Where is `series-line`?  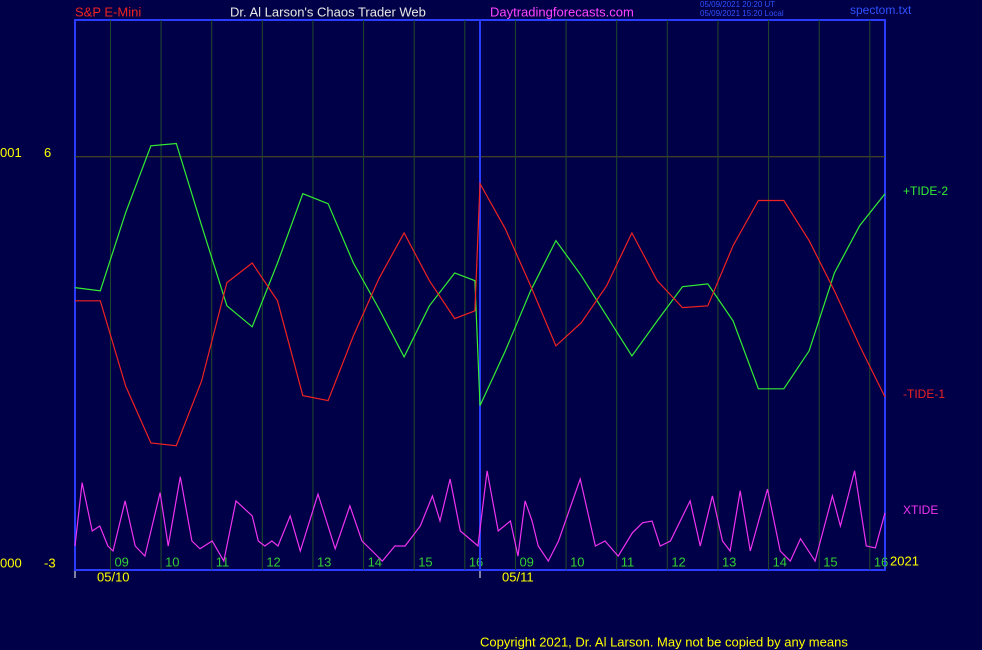
series-line is located at coordinates (480, 516).